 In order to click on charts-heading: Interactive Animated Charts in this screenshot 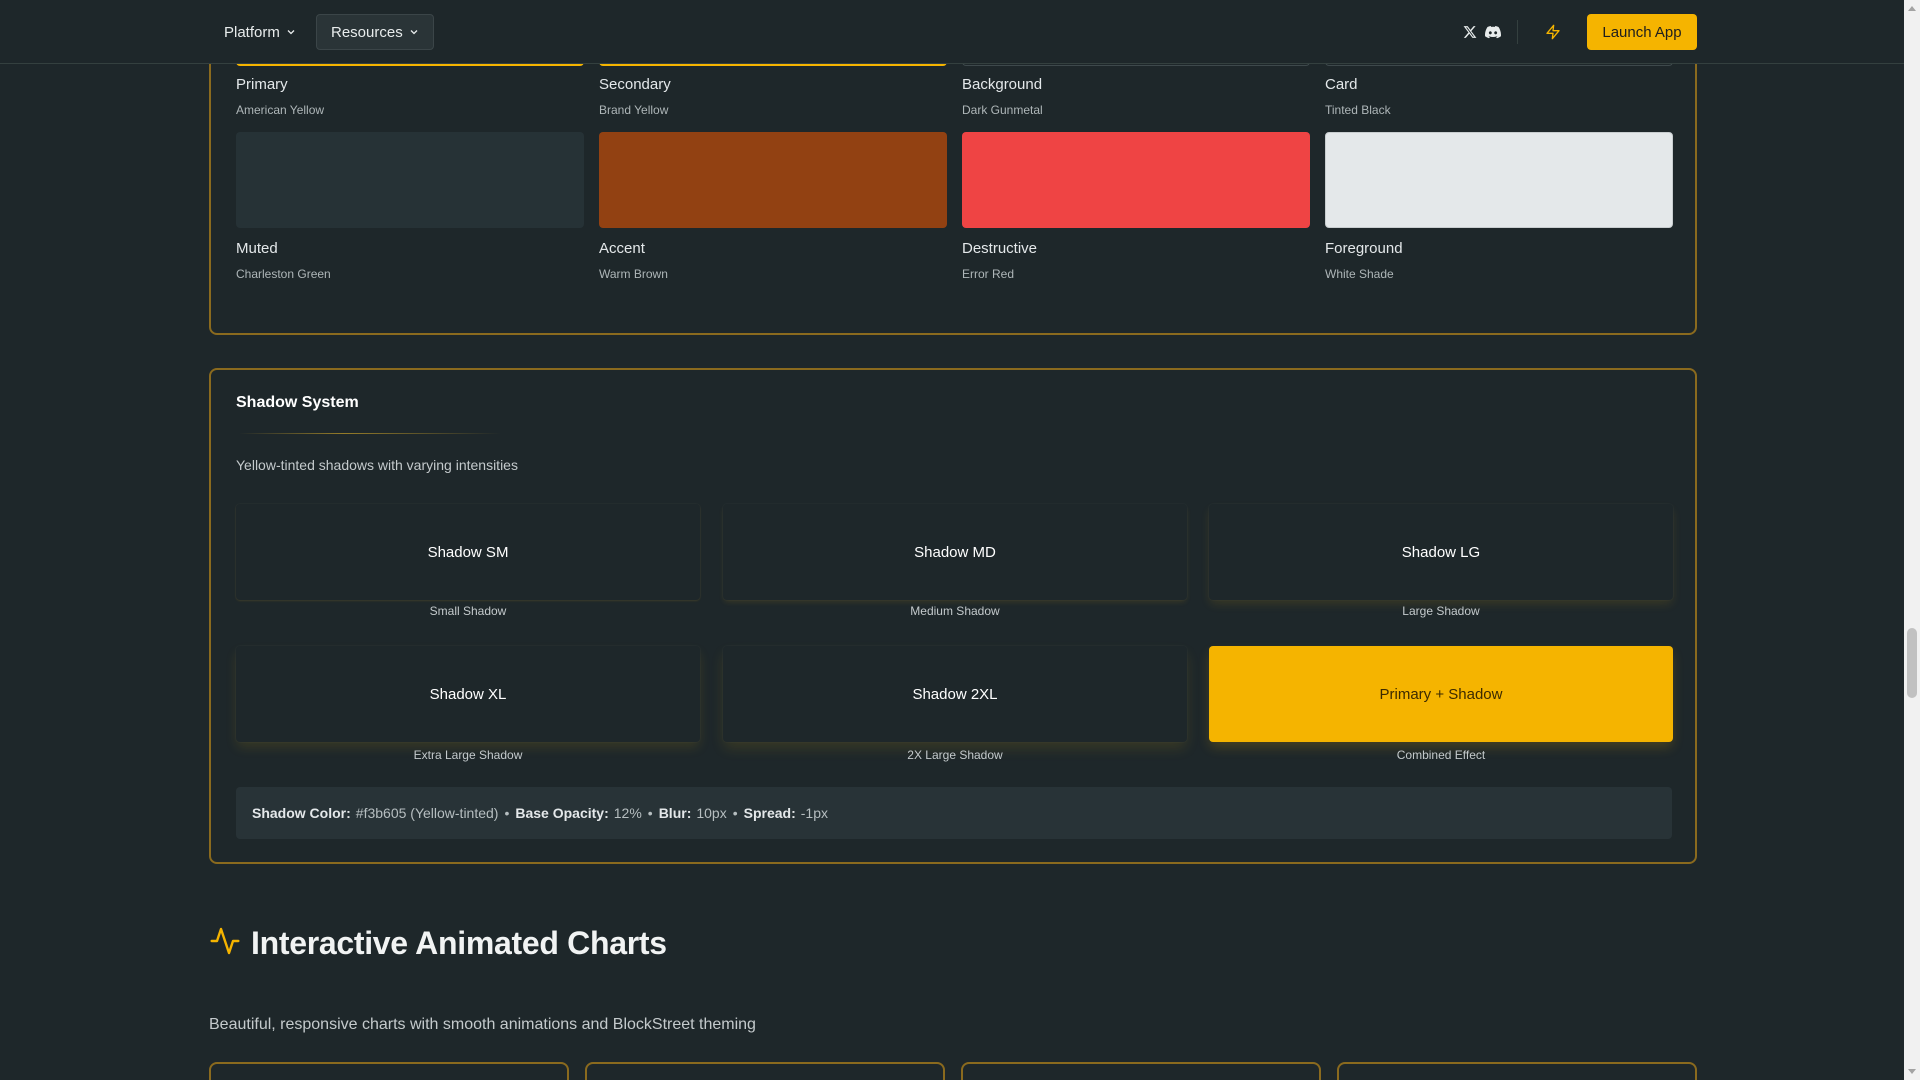, I will do `click(438, 943)`.